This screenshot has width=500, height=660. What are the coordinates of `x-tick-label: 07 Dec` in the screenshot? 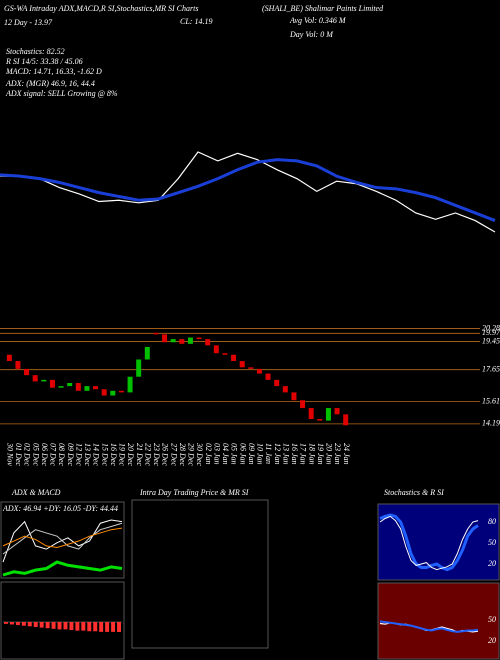 It's located at (53, 454).